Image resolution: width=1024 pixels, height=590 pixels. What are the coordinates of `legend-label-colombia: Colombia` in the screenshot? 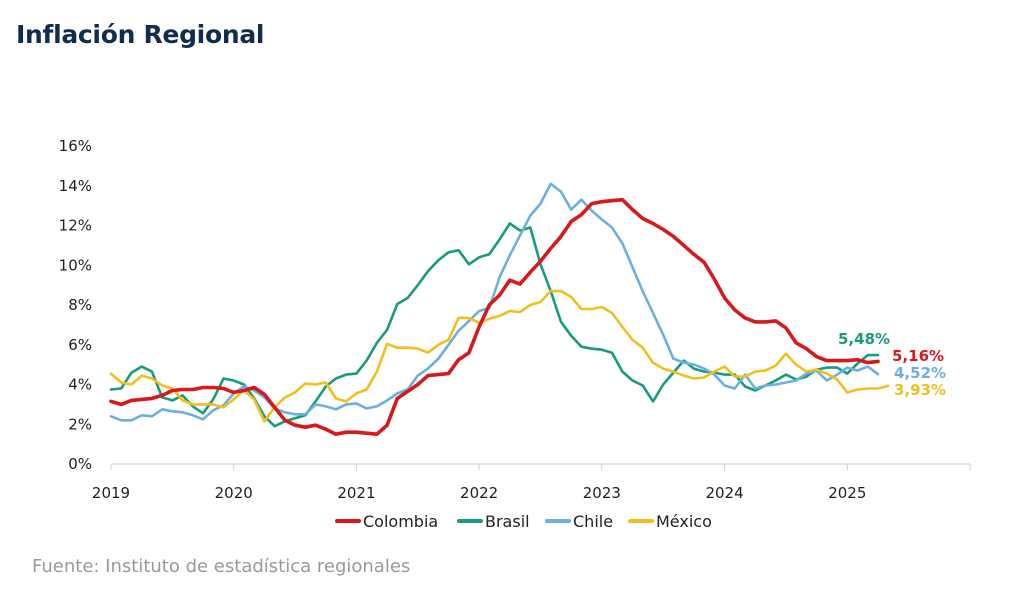 It's located at (400, 521).